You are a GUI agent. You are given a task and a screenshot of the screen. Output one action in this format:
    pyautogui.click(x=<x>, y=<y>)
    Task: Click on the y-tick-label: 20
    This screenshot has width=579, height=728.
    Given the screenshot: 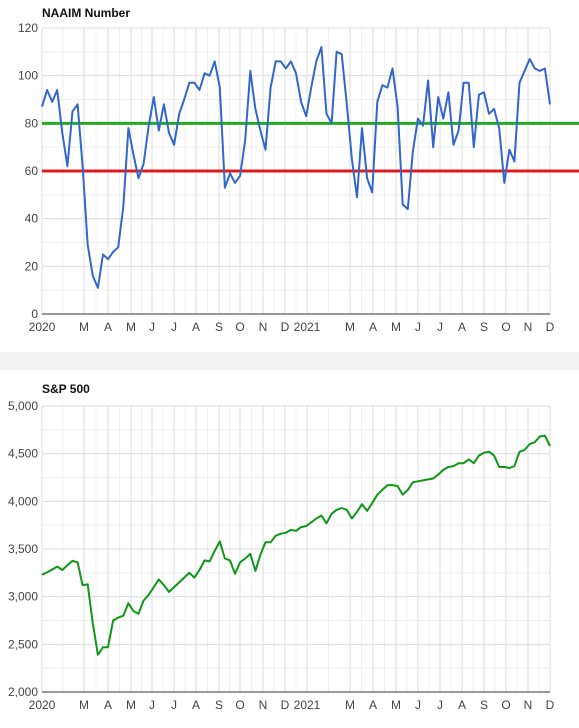 What is the action you would take?
    pyautogui.click(x=32, y=266)
    